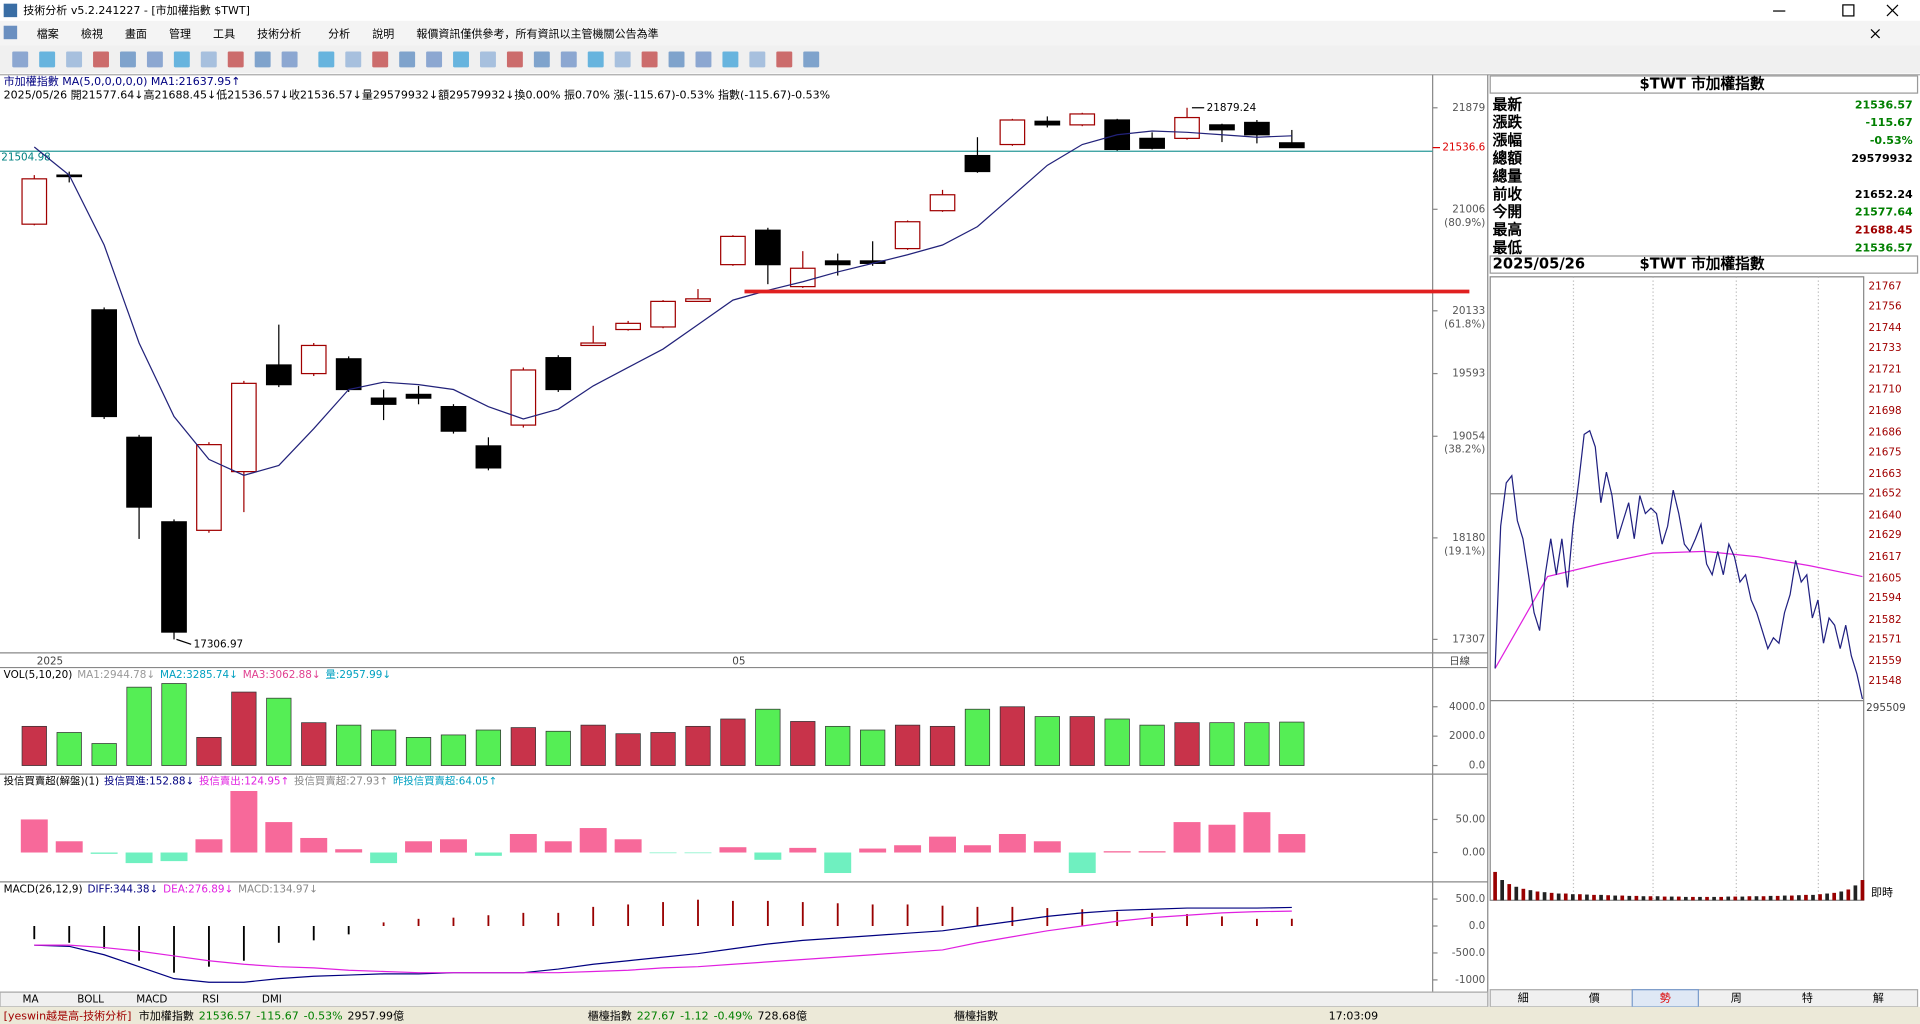 This screenshot has height=1024, width=1920. I want to click on y-tick-label: 21640, so click(1885, 515).